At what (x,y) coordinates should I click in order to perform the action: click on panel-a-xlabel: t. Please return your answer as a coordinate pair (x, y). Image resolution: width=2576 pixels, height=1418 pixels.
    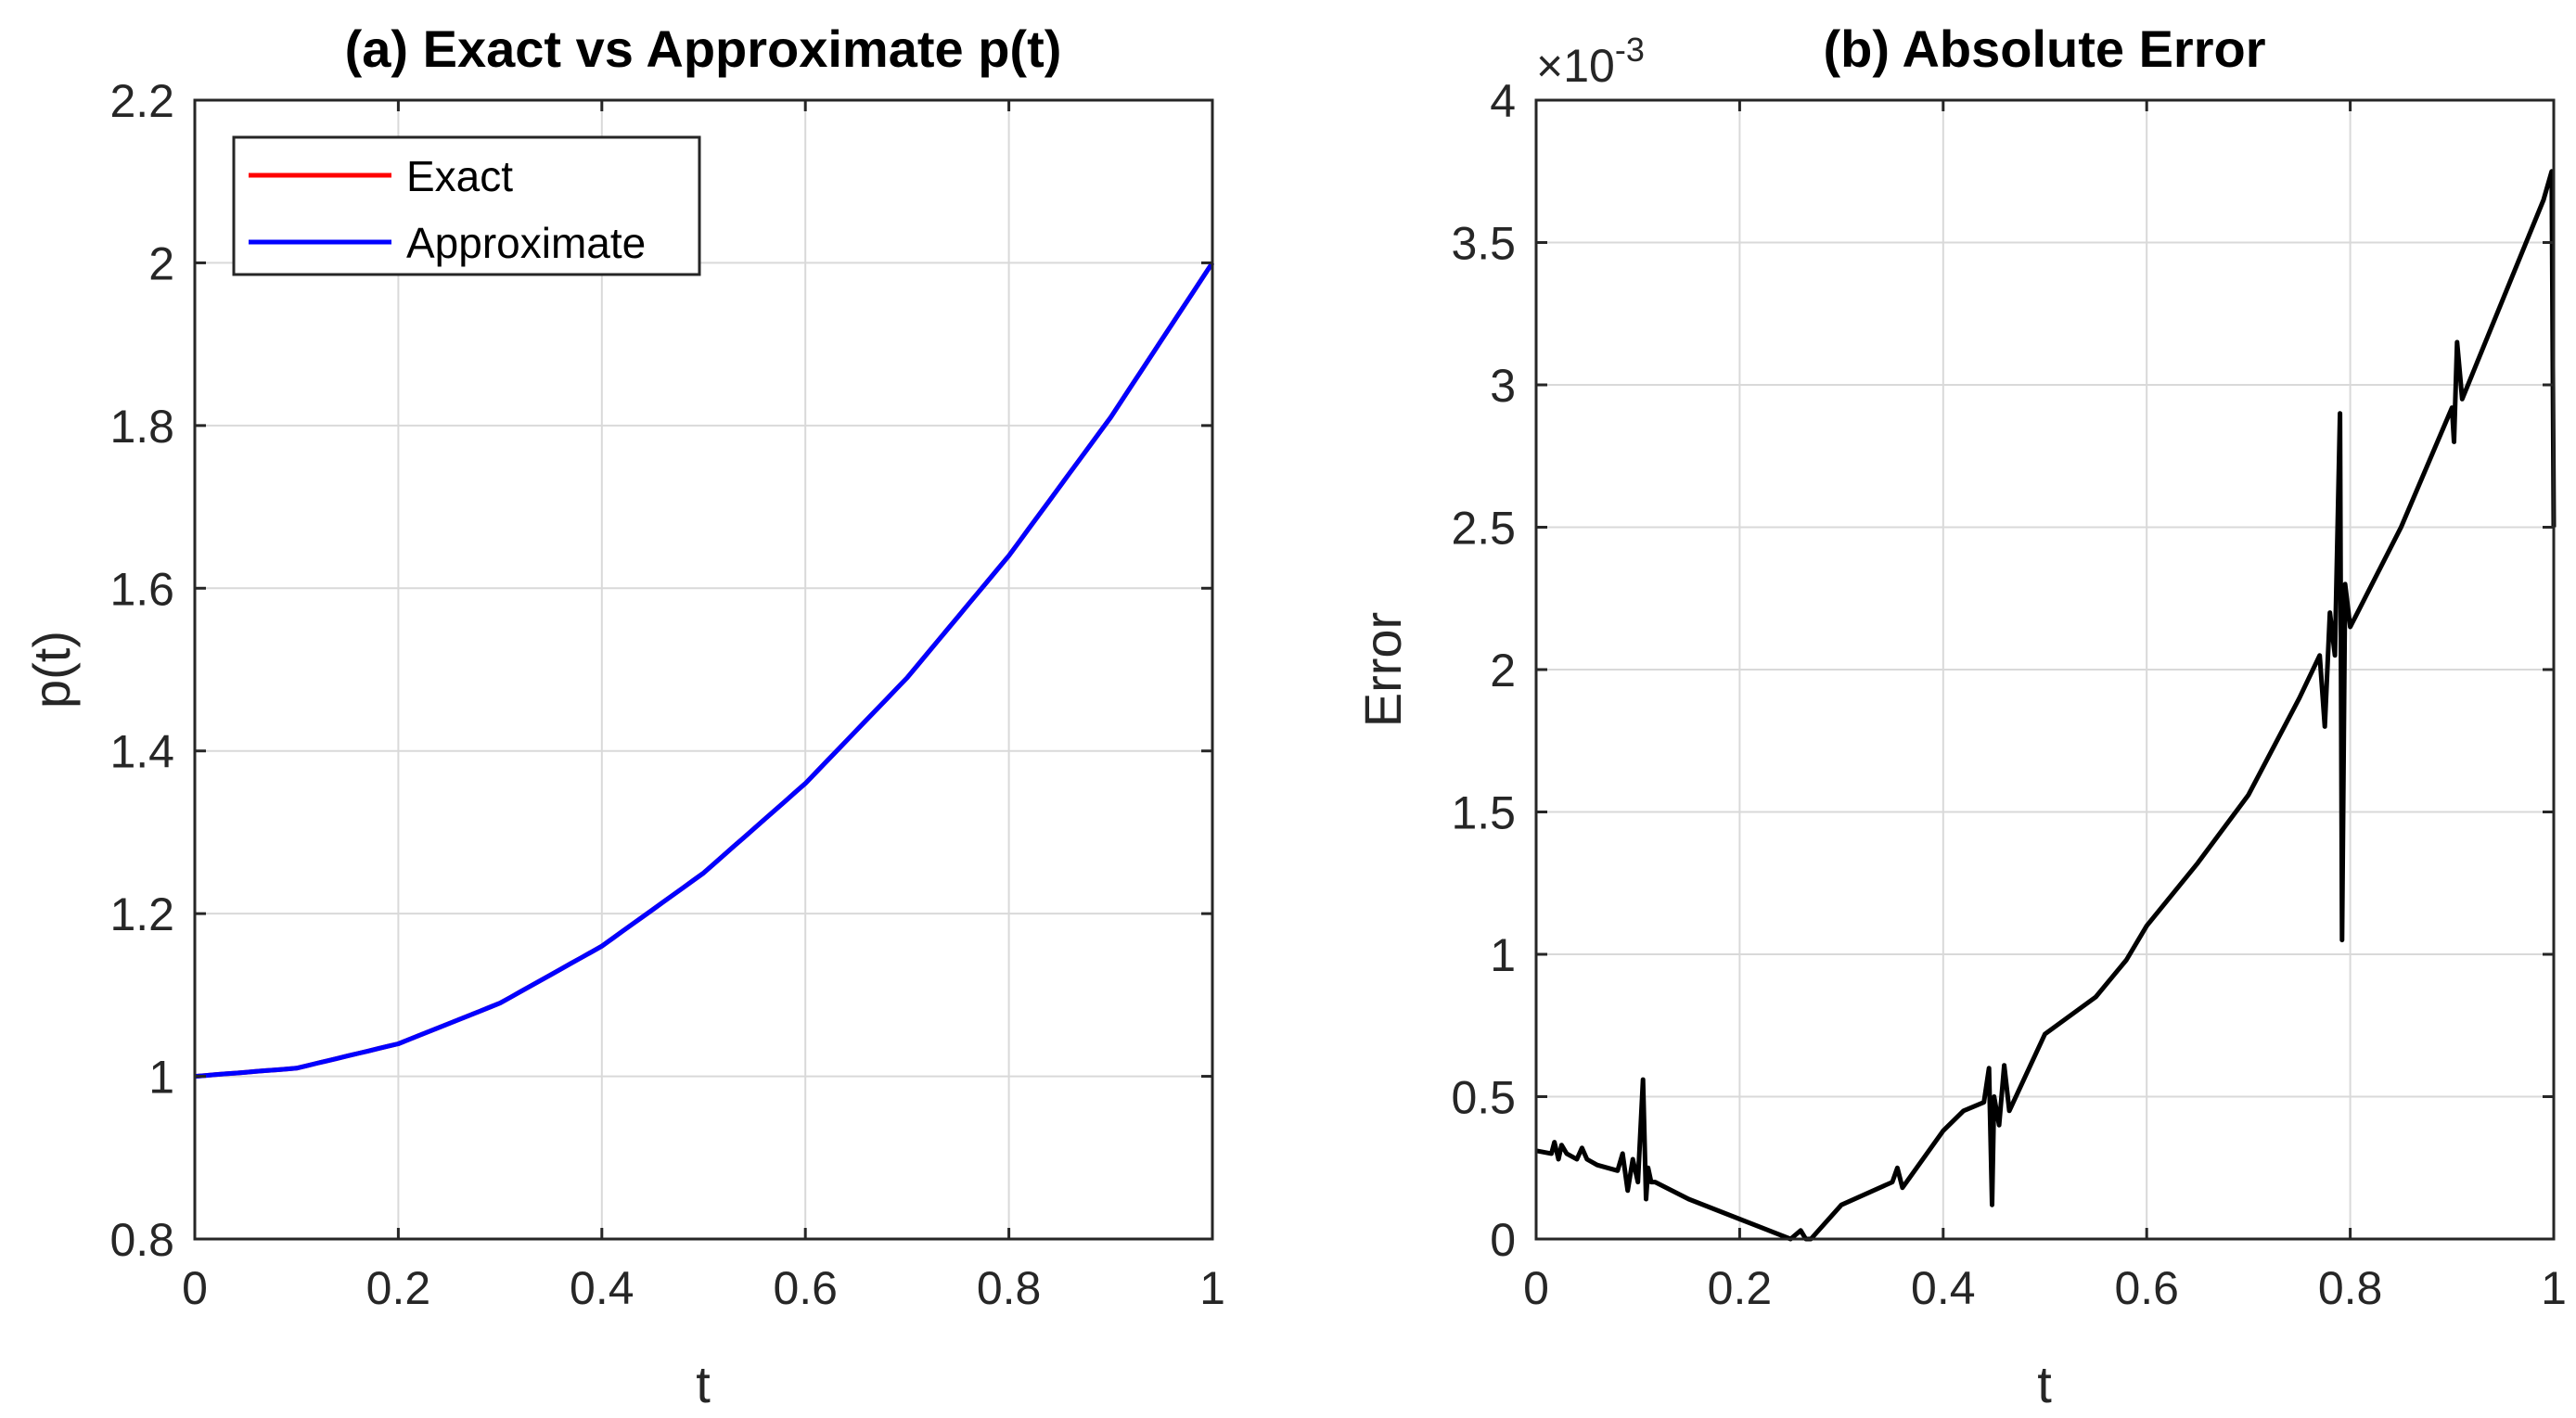
    Looking at the image, I should click on (703, 1384).